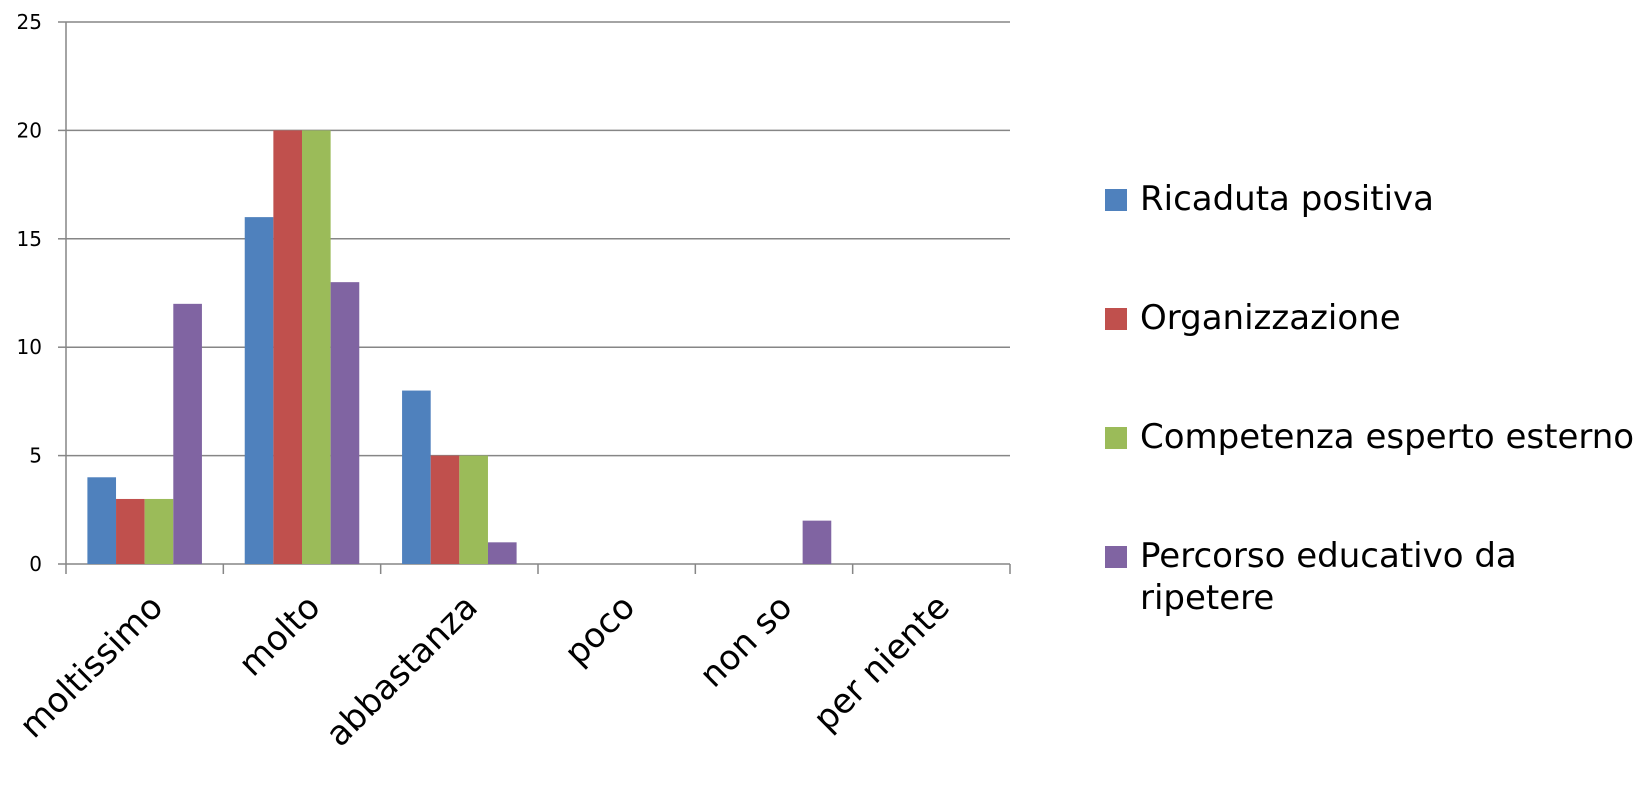 The width and height of the screenshot is (1644, 804). Describe the element at coordinates (91, 666) in the screenshot. I see `x-category-label-moltissimo: moltissimo` at that location.